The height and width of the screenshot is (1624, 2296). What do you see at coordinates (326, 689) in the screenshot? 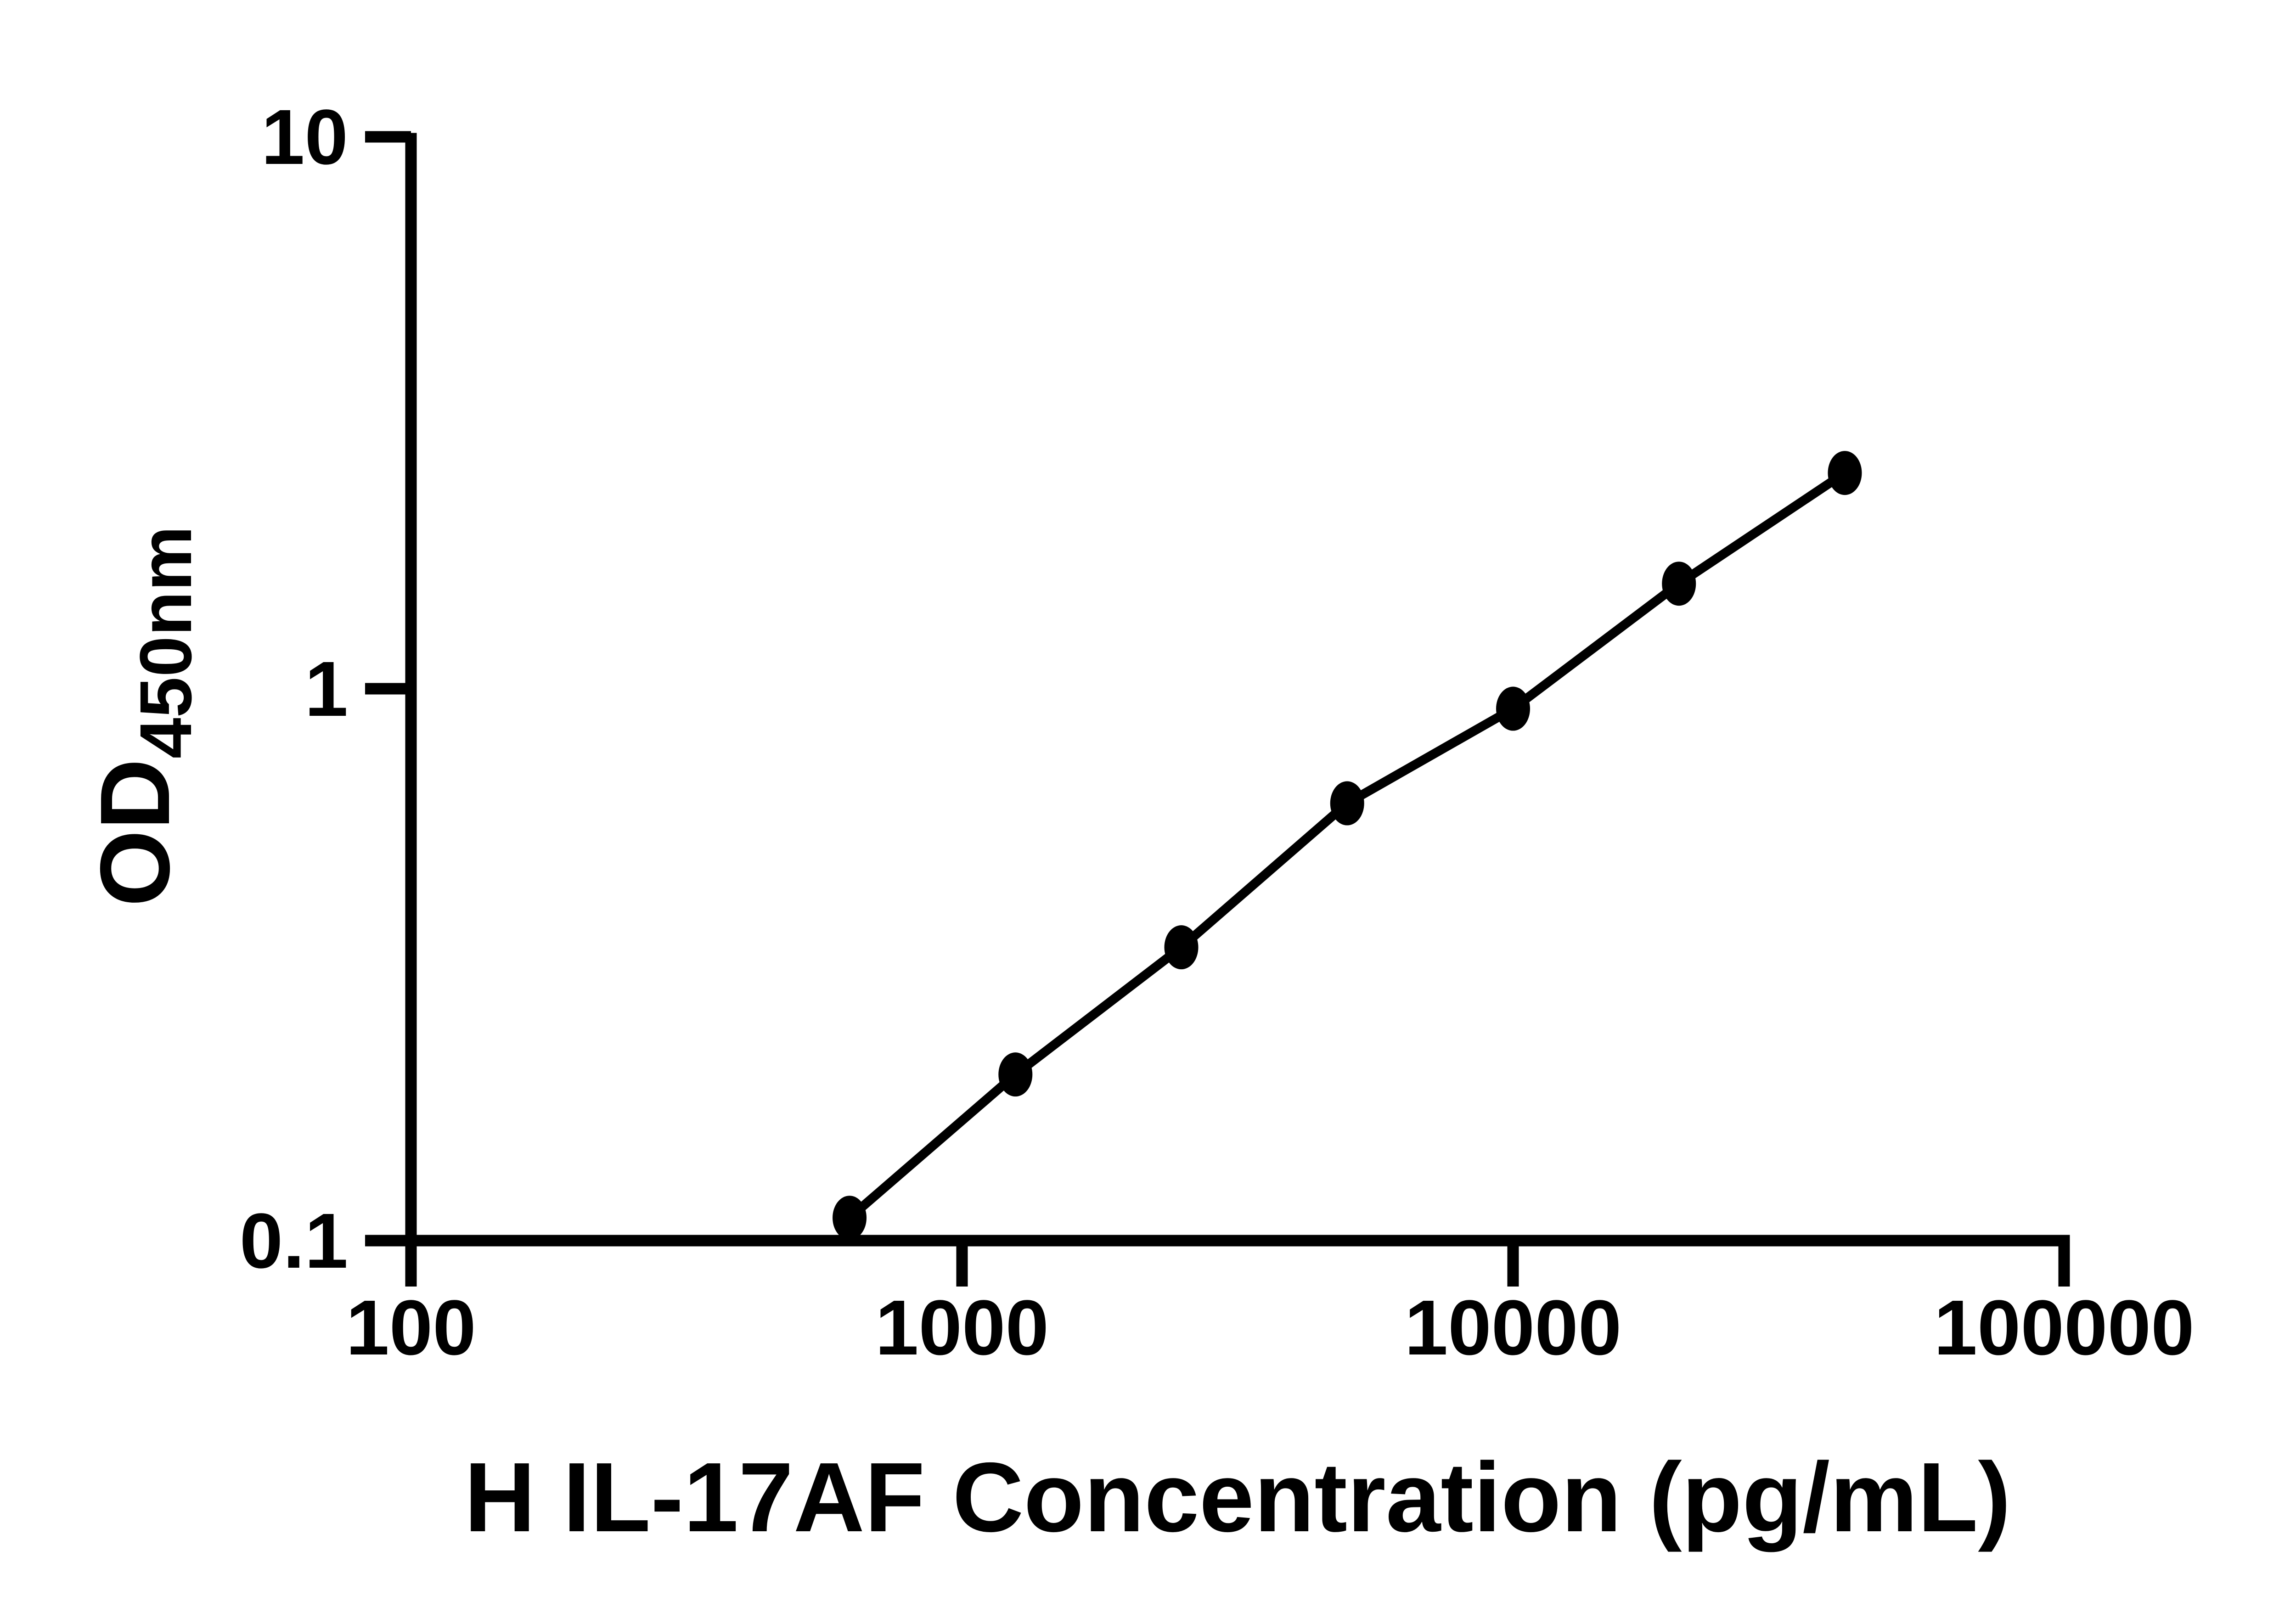
I see `y-tick-label: 1` at bounding box center [326, 689].